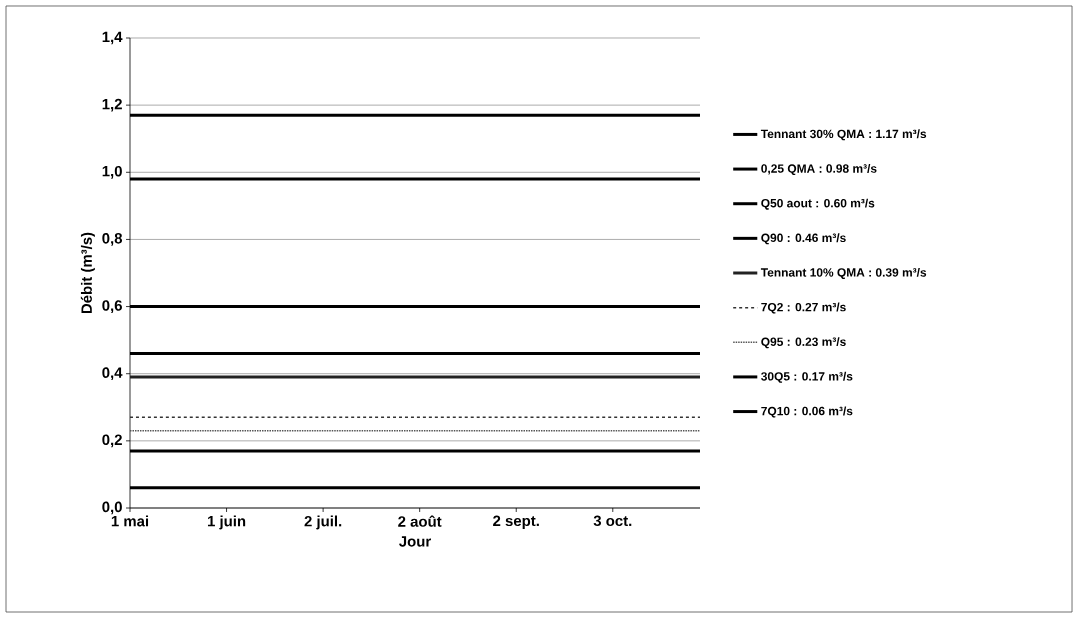 This screenshot has width=1078, height=618. I want to click on legend-label: Q95 : 0.23 m³/s, so click(803, 343).